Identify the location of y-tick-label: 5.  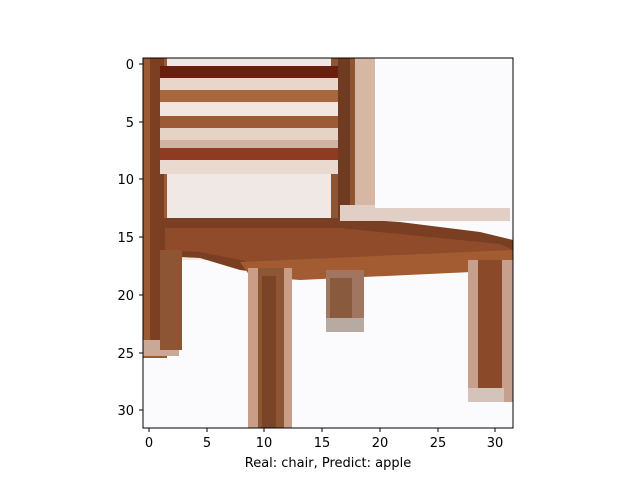
(130, 123).